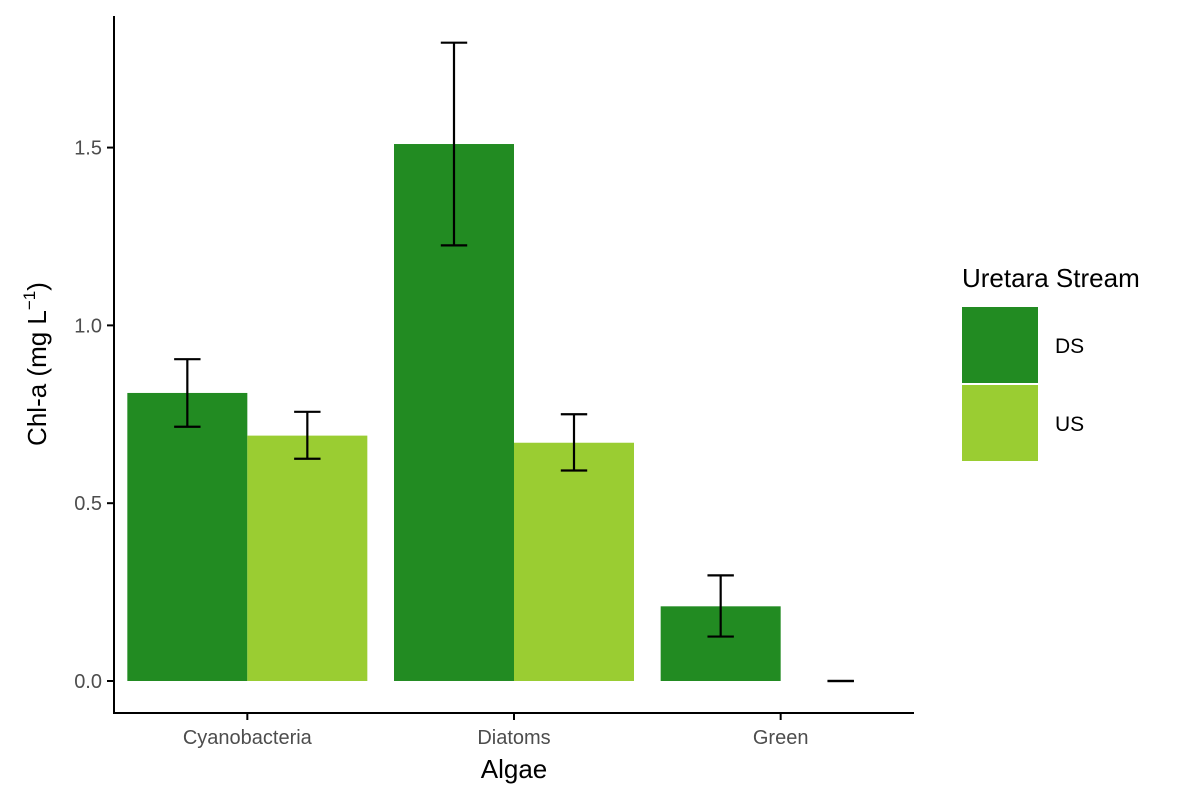 The width and height of the screenshot is (1200, 800). I want to click on legend-item-us: US, so click(1023, 423).